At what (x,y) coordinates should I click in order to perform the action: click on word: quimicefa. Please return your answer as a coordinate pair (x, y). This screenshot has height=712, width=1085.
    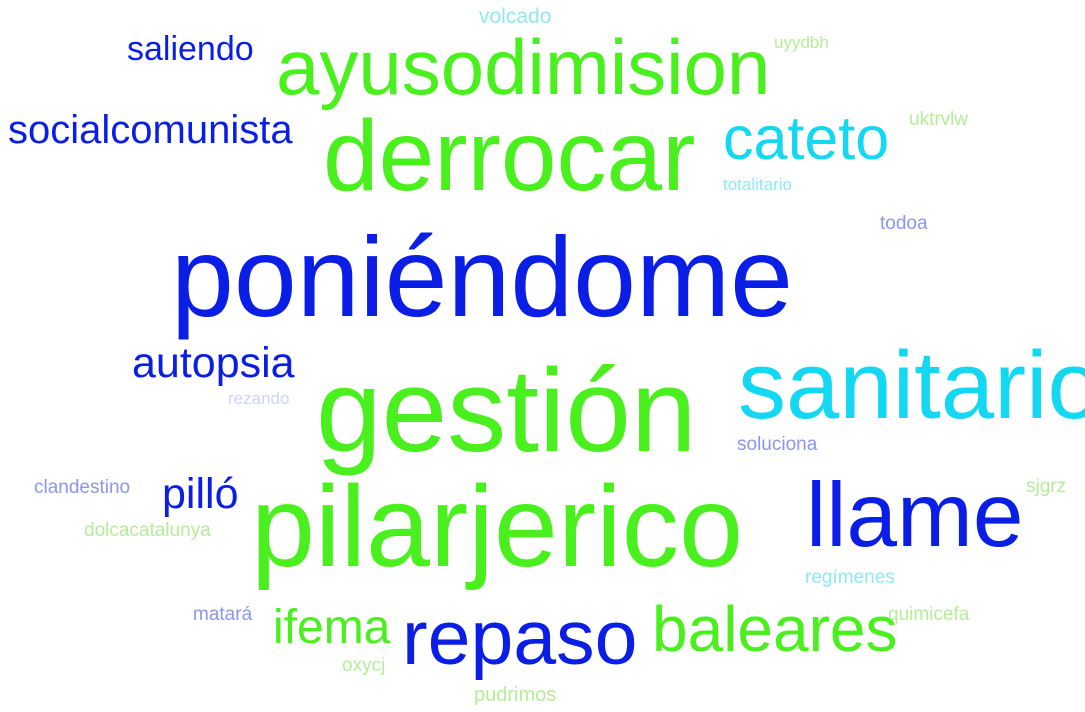
    Looking at the image, I should click on (929, 614).